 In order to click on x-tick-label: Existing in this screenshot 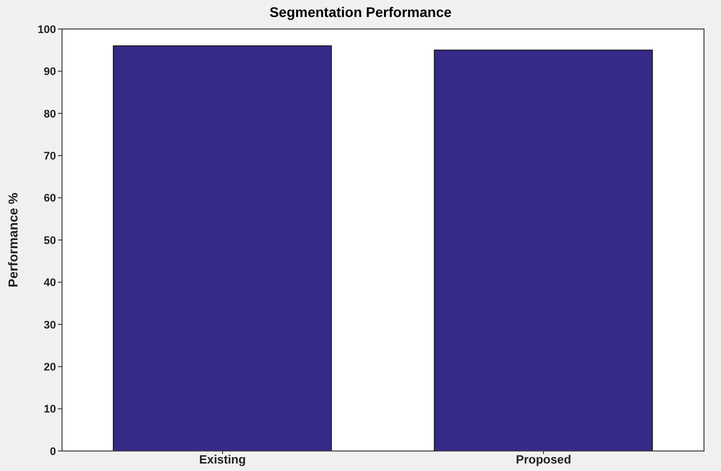, I will do `click(222, 459)`.